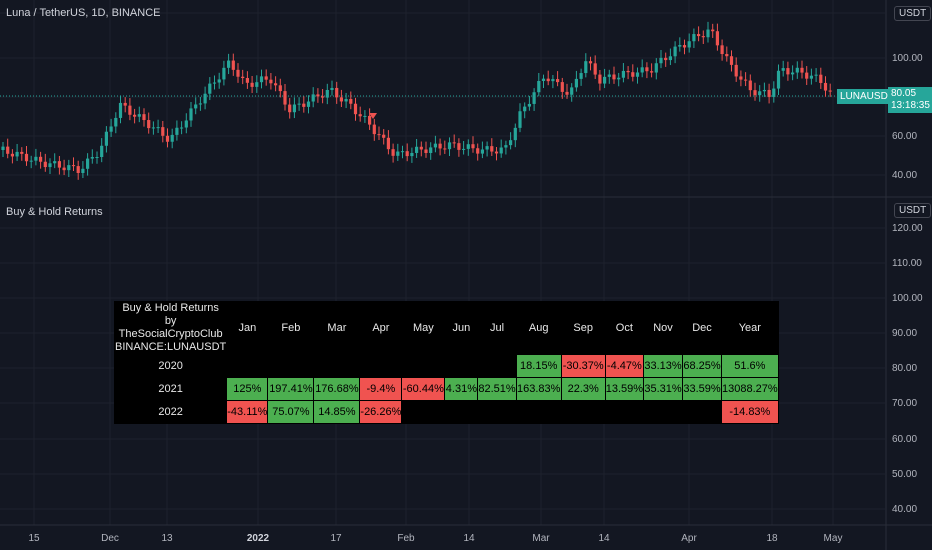 The width and height of the screenshot is (932, 550). Describe the element at coordinates (538, 389) in the screenshot. I see `table-cell: 163.83%` at that location.